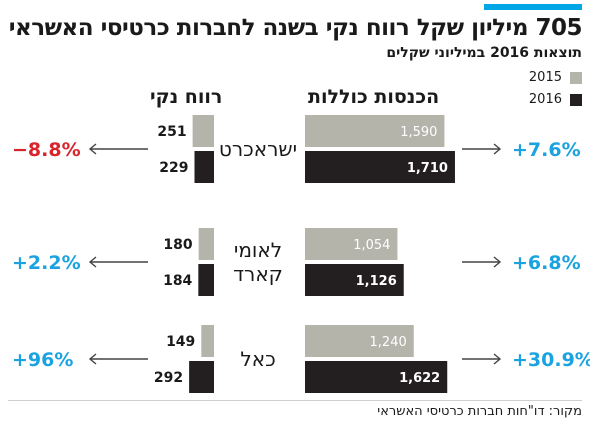 This screenshot has width=590, height=426. What do you see at coordinates (545, 99) in the screenshot?
I see `legend-label-2016: 2016` at bounding box center [545, 99].